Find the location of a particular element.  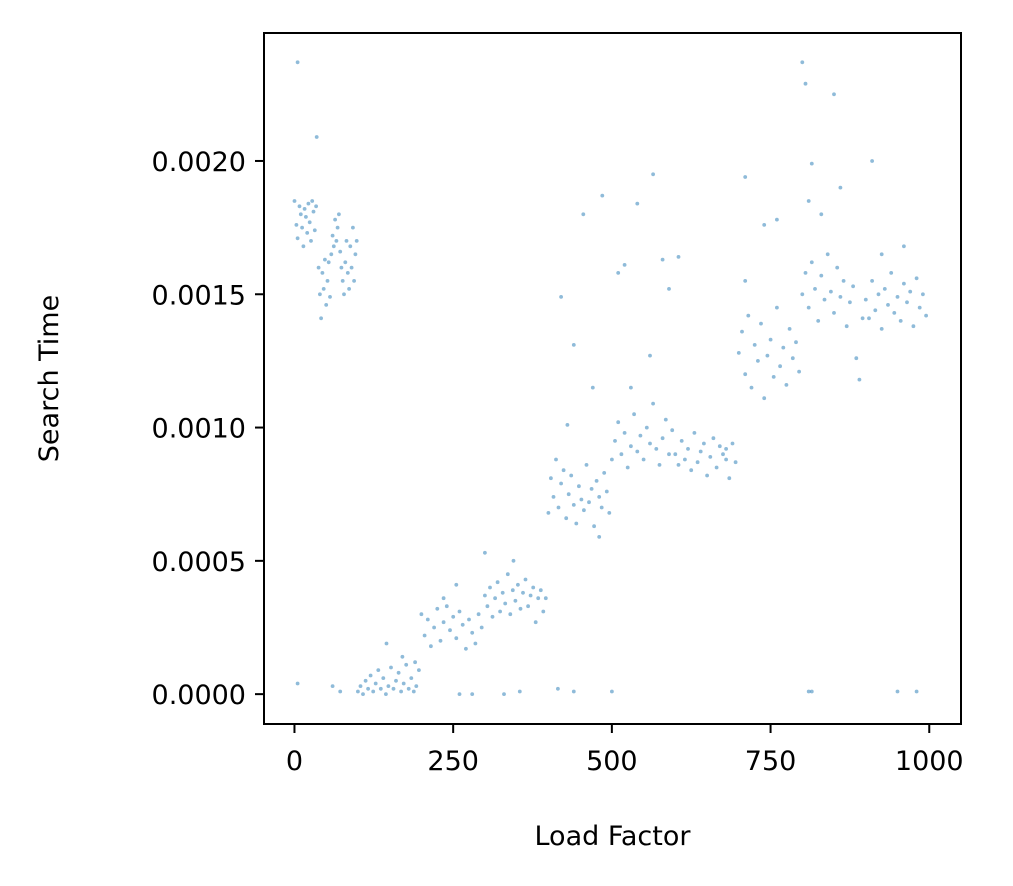

y-tick-label: 0.0010 is located at coordinates (199, 429).